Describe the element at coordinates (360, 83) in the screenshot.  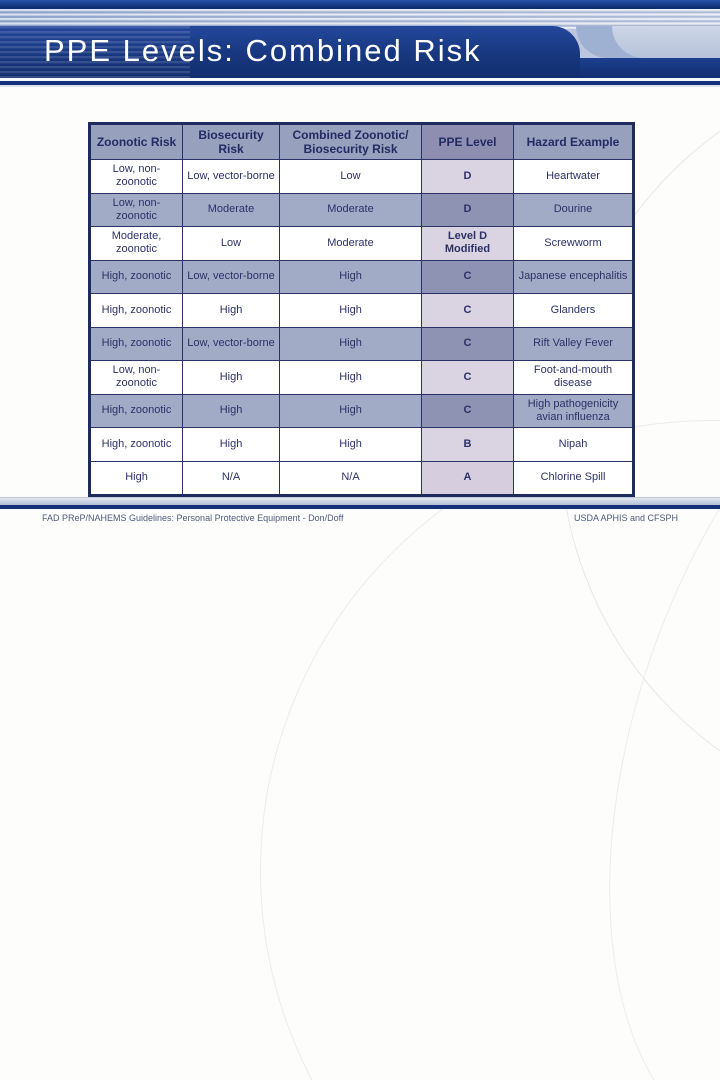
I see `banner-divider-navy` at that location.